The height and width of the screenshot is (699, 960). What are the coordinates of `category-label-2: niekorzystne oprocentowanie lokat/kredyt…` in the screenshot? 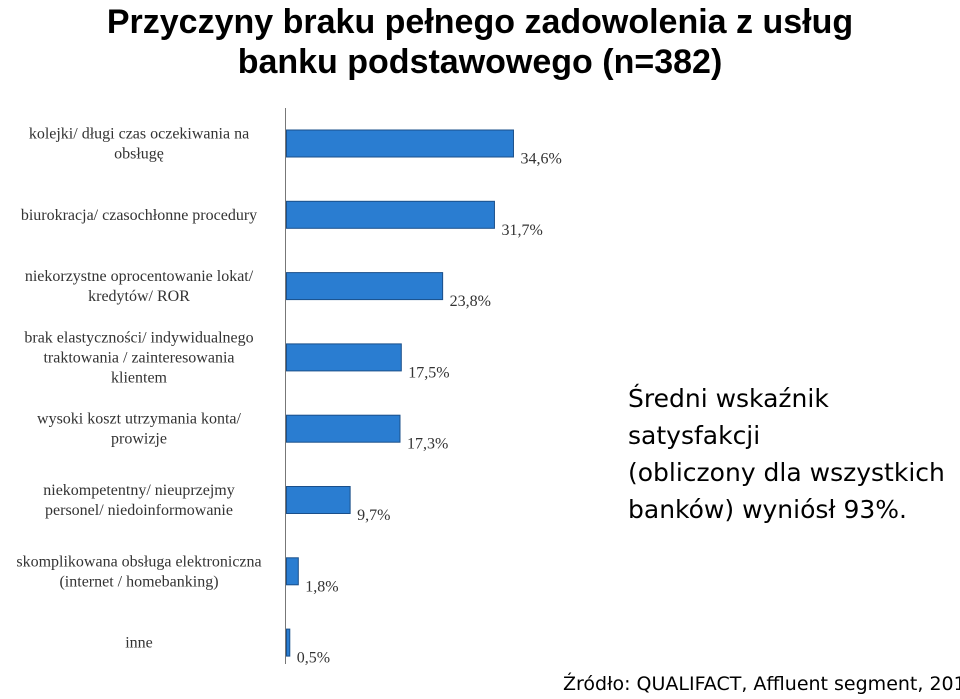 It's located at (139, 286).